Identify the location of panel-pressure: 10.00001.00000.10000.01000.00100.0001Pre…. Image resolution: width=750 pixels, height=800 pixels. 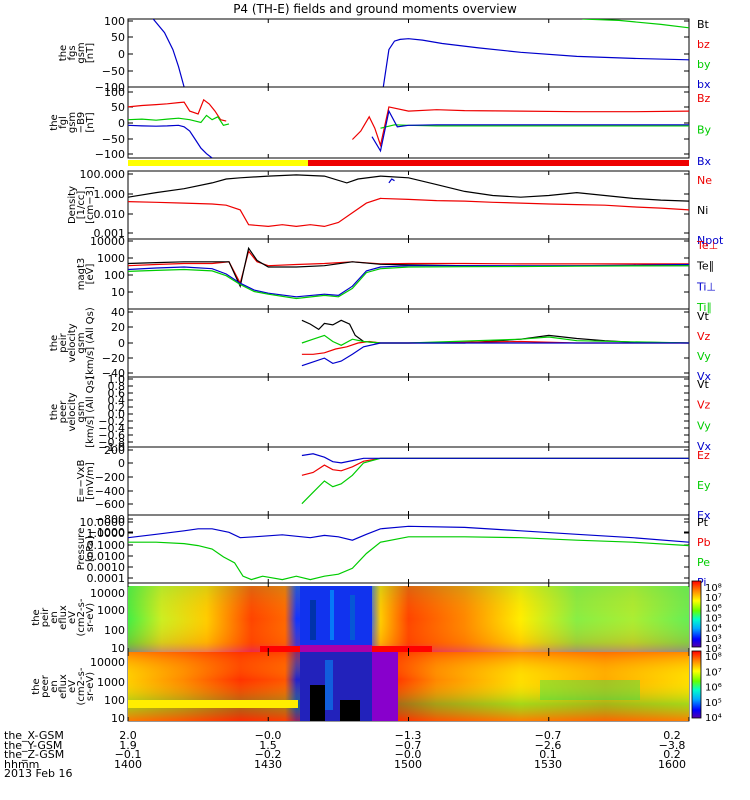
(393, 551).